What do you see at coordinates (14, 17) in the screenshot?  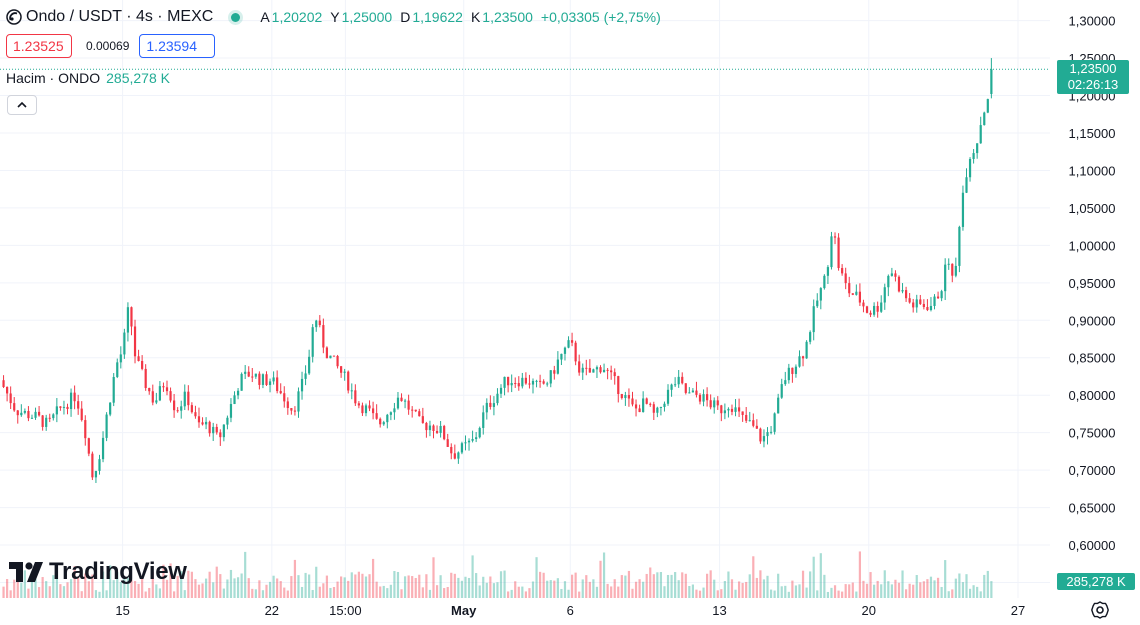 I see `ondo-logo-icon` at bounding box center [14, 17].